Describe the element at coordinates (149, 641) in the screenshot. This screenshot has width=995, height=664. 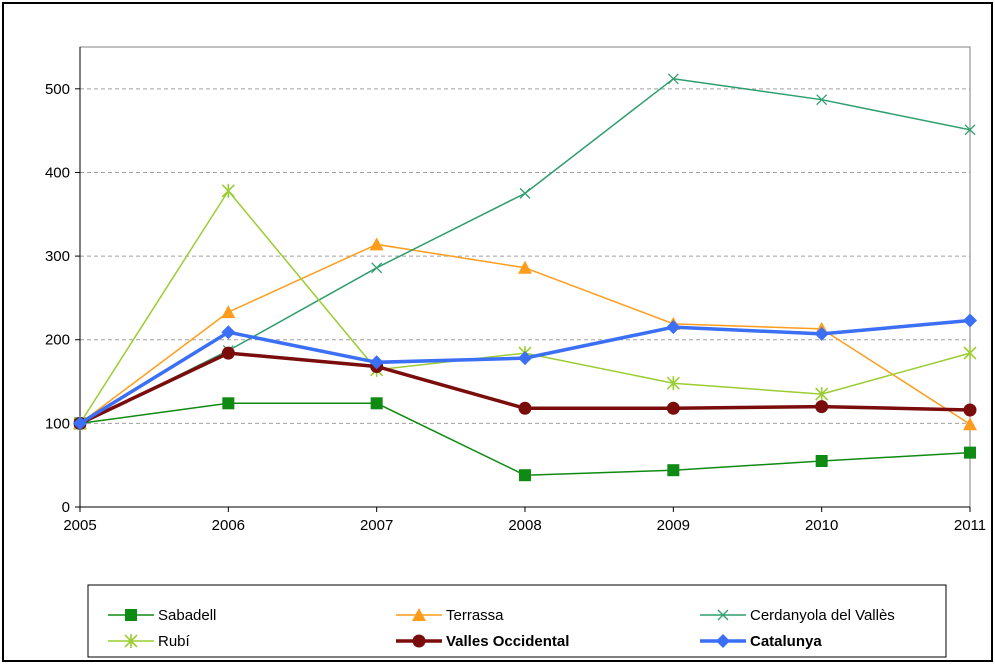
I see `legend-item-rubi: Rubí` at that location.